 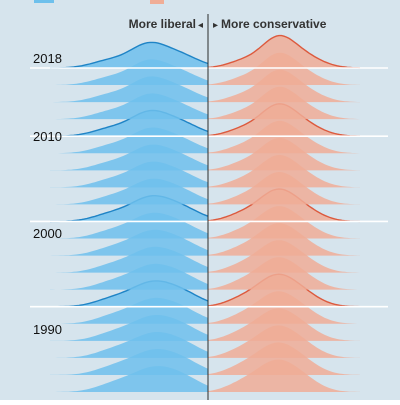 What do you see at coordinates (47, 233) in the screenshot?
I see `year-label-2000: 2000` at bounding box center [47, 233].